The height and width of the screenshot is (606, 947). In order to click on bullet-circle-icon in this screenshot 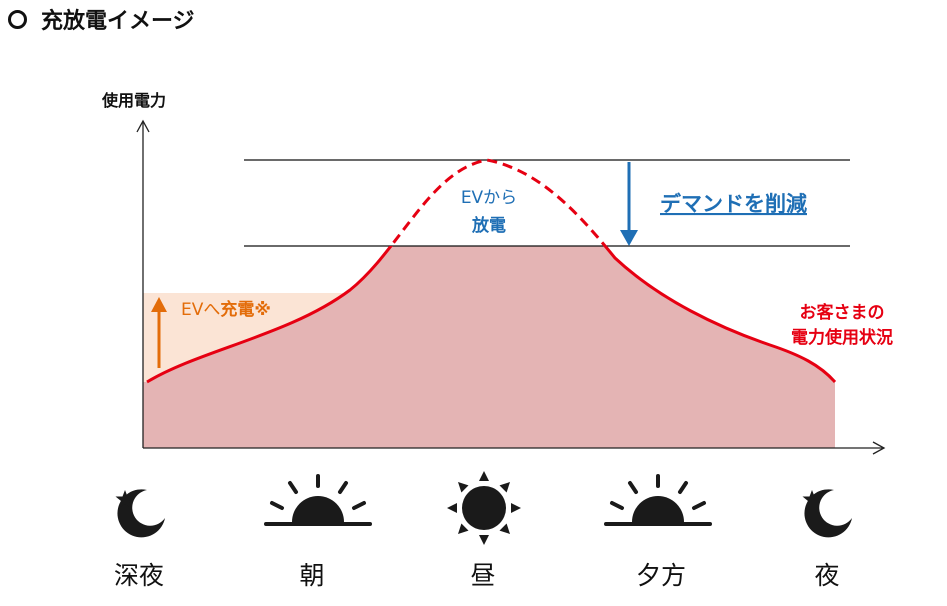, I will do `click(17, 19)`.